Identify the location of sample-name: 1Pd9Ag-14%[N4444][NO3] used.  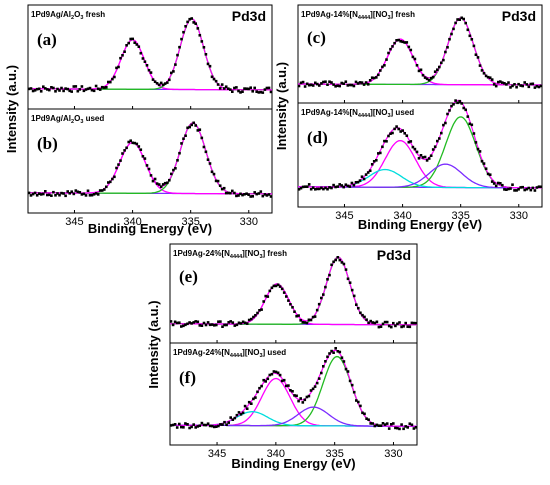
(357, 113).